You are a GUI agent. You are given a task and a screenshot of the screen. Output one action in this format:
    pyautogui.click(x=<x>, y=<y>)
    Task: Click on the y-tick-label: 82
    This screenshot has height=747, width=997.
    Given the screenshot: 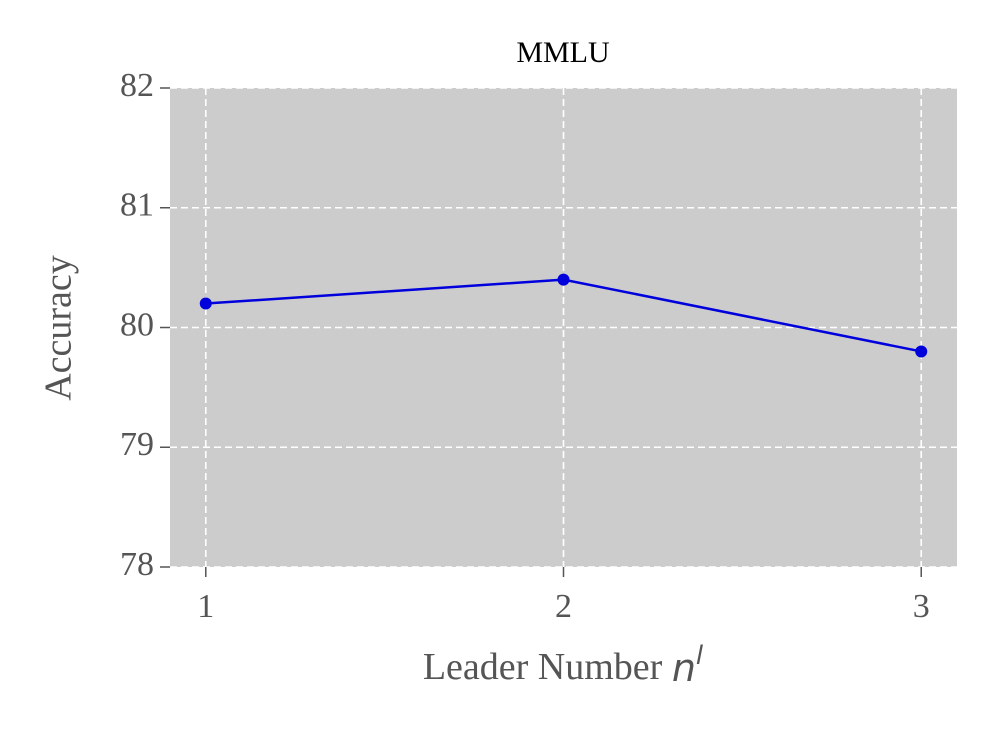 What is the action you would take?
    pyautogui.click(x=137, y=85)
    